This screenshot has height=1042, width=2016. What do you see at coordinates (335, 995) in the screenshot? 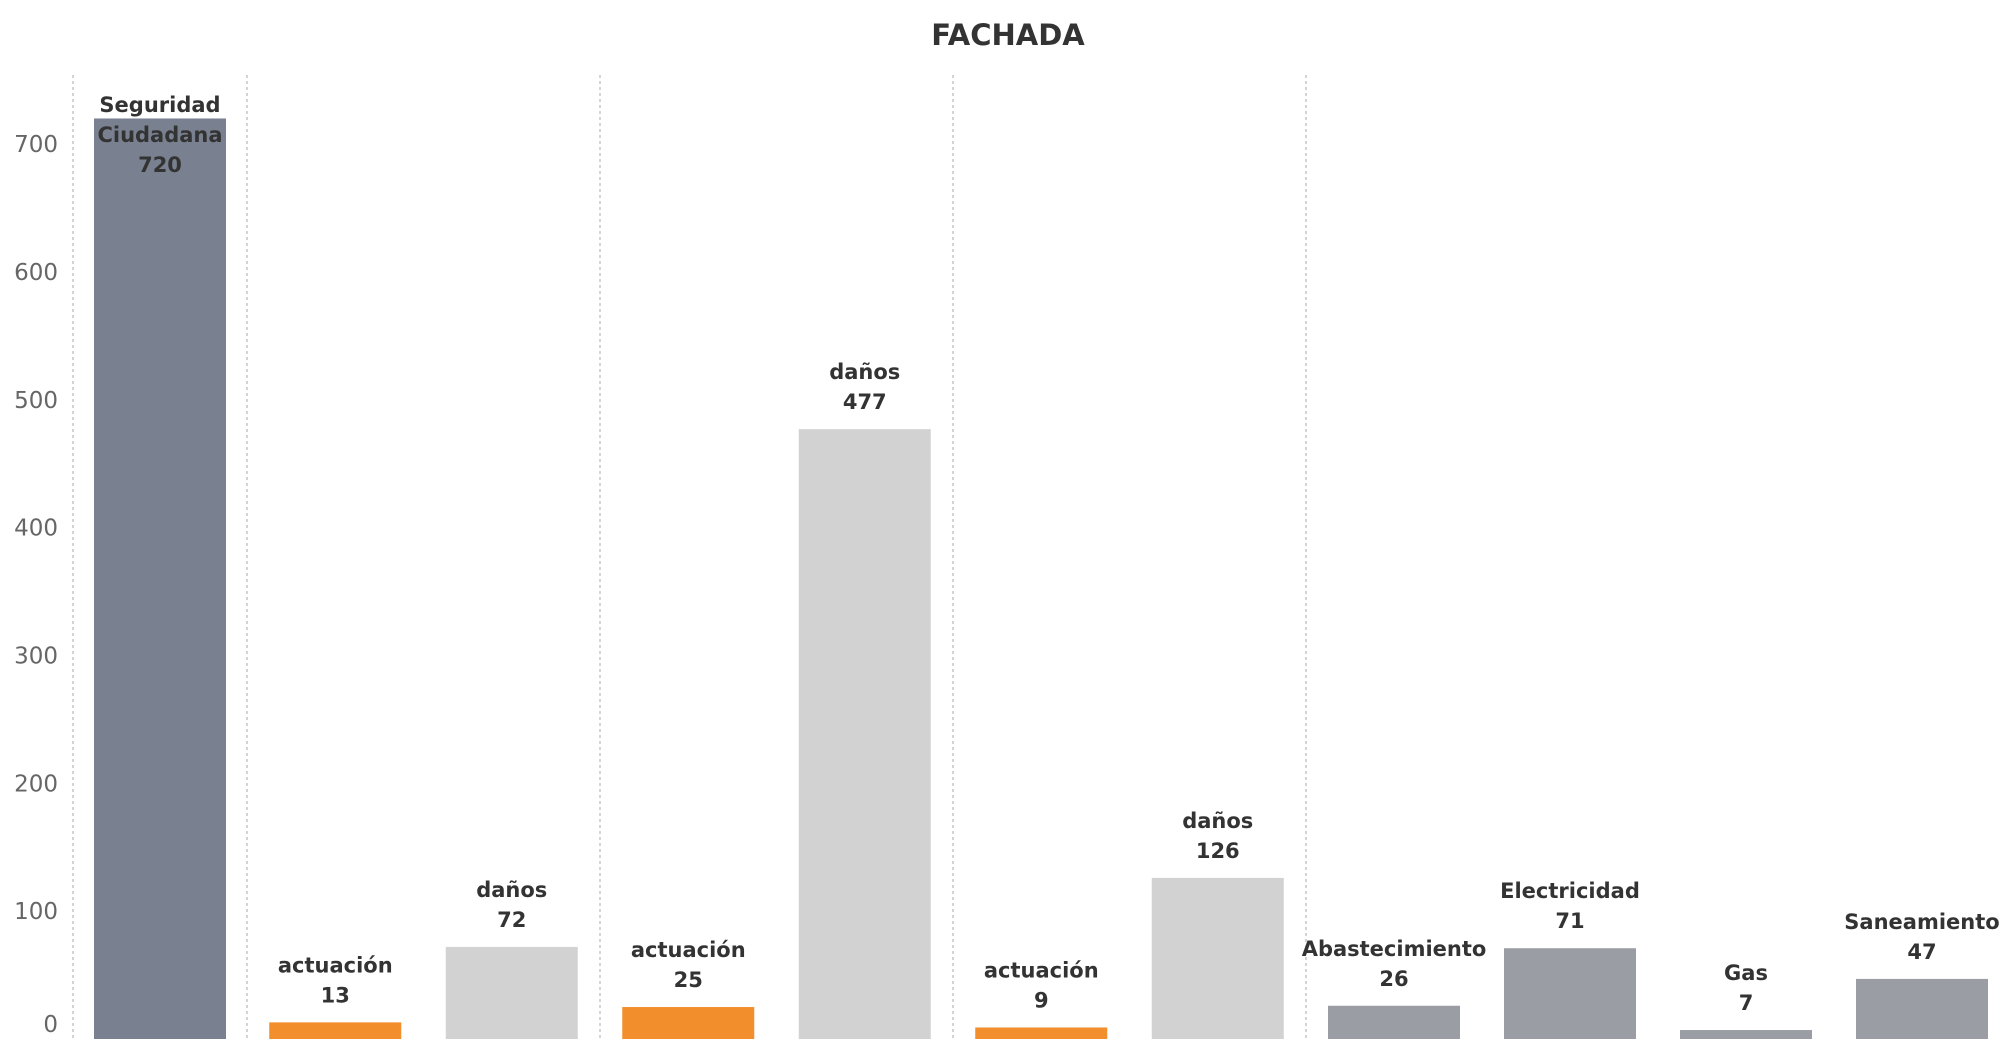
I see `bar-value-label: 13` at bounding box center [335, 995].